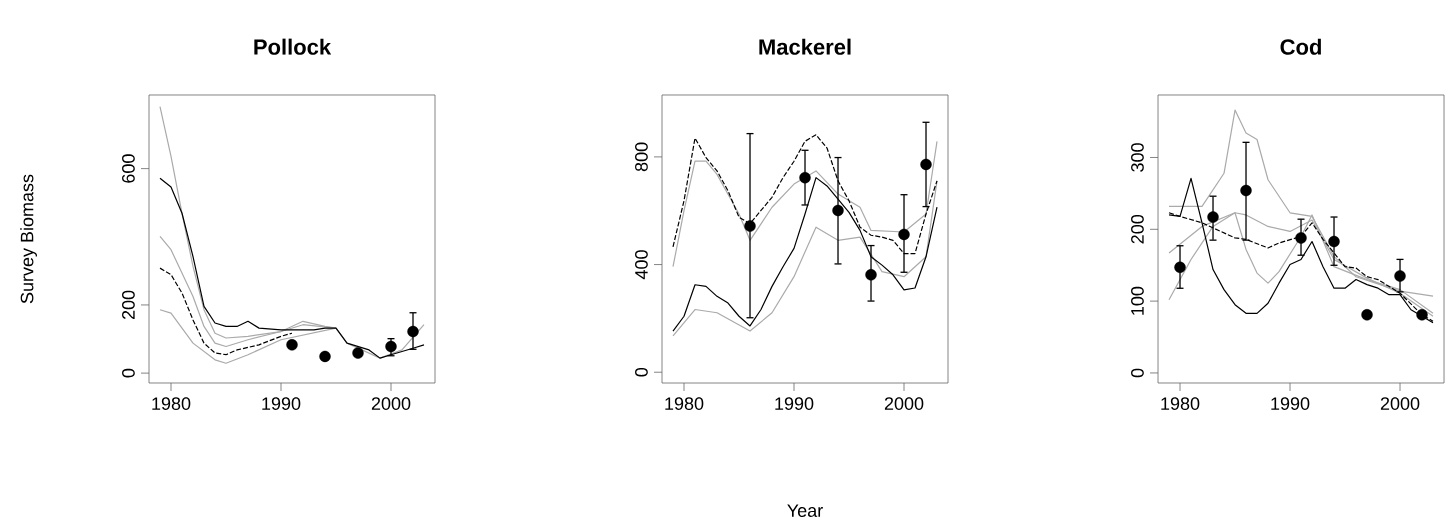 This screenshot has width=1455, height=522. Describe the element at coordinates (641, 265) in the screenshot. I see `y-tick-label: 400` at that location.